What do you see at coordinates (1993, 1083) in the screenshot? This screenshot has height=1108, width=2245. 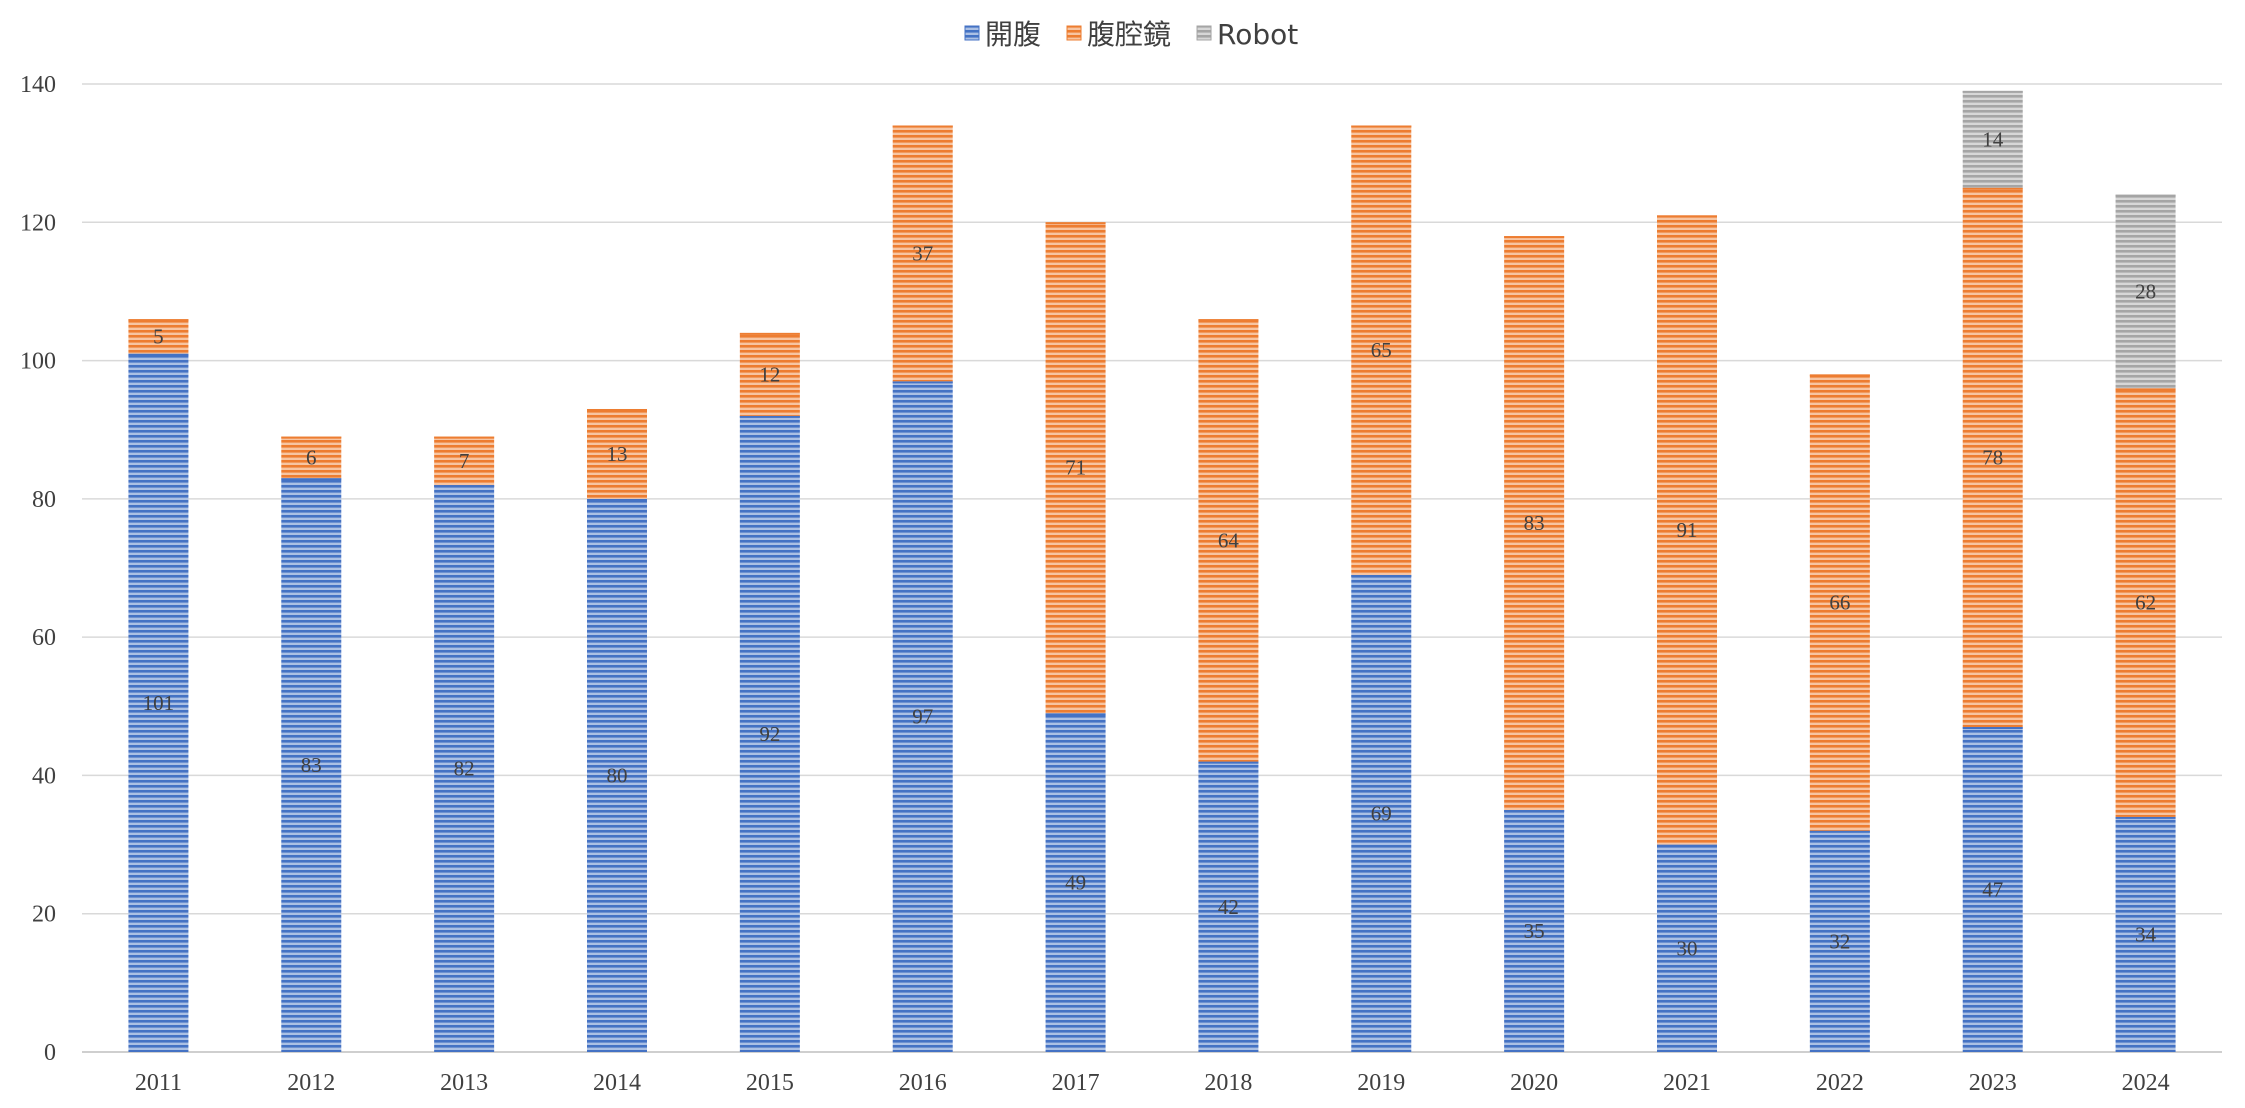 I see `x-tick-label: 2023` at bounding box center [1993, 1083].